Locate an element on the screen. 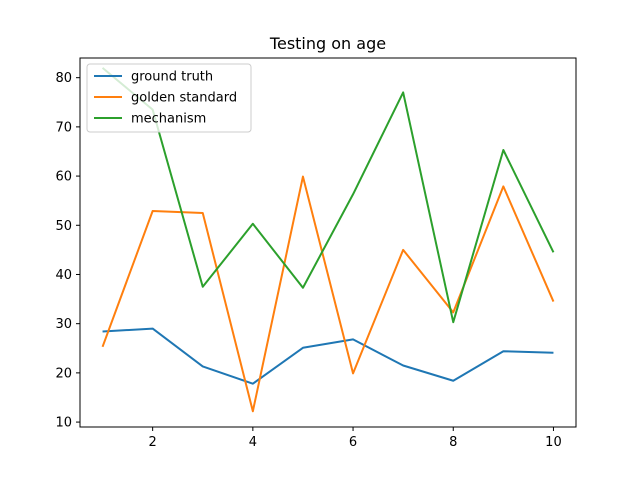 The height and width of the screenshot is (480, 640). y-tick-label: 20 is located at coordinates (63, 373).